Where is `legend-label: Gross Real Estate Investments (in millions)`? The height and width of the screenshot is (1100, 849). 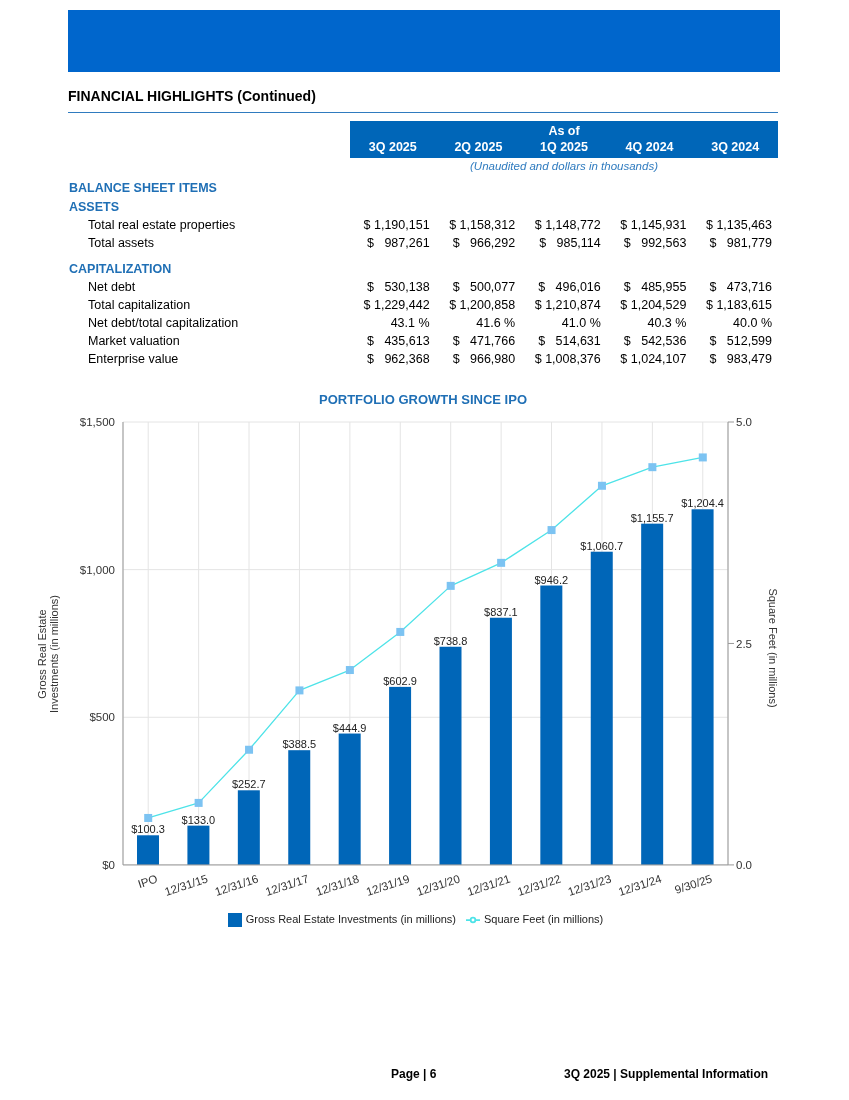
legend-label: Gross Real Estate Investments (in millions) is located at coordinates (351, 918).